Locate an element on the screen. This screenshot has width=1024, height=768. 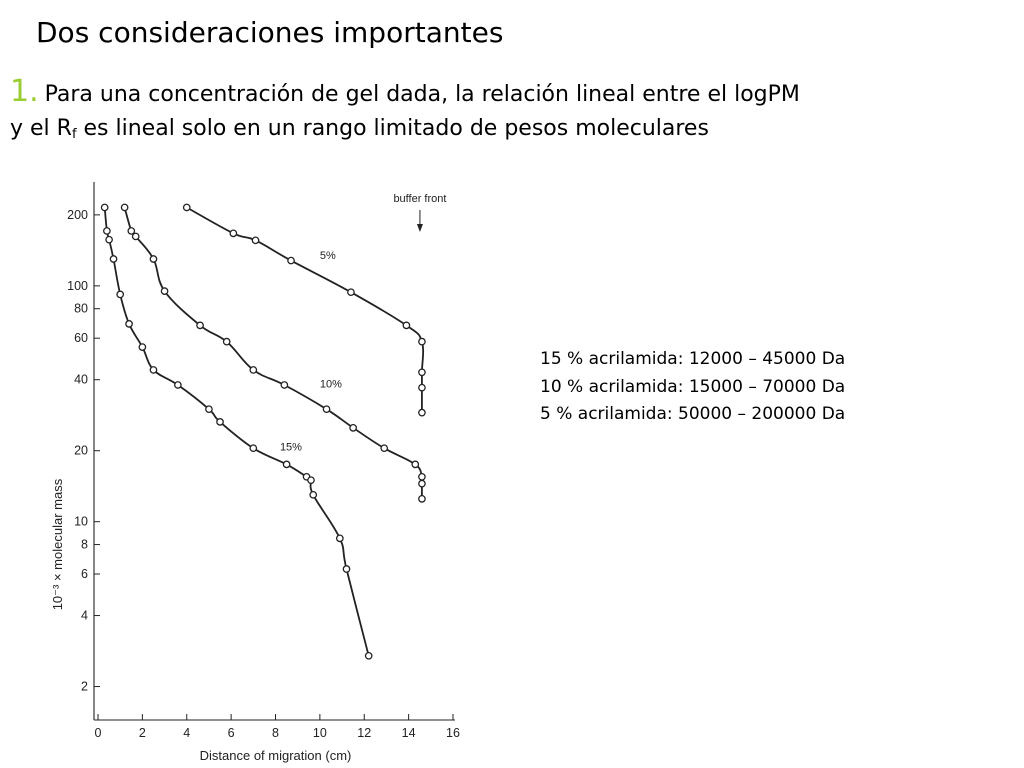
y-tick-label: 200 is located at coordinates (77, 215).